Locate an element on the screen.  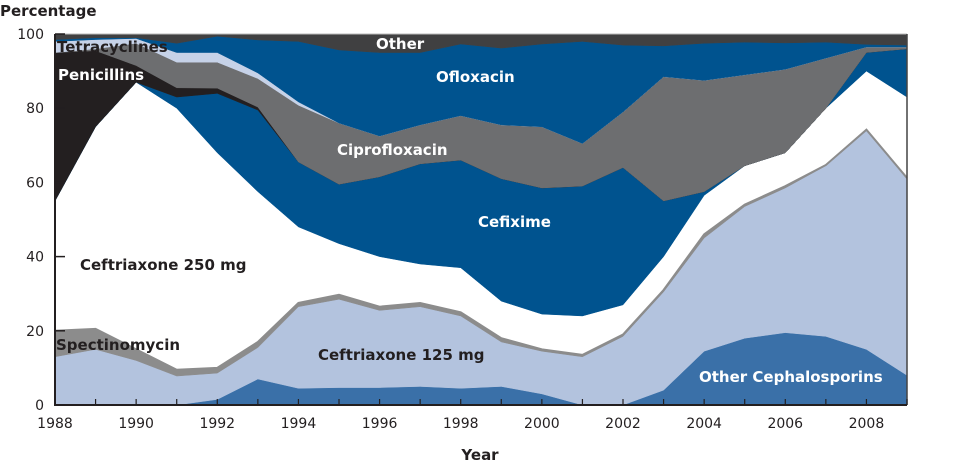
x-tick-label: 1996 is located at coordinates (380, 424).